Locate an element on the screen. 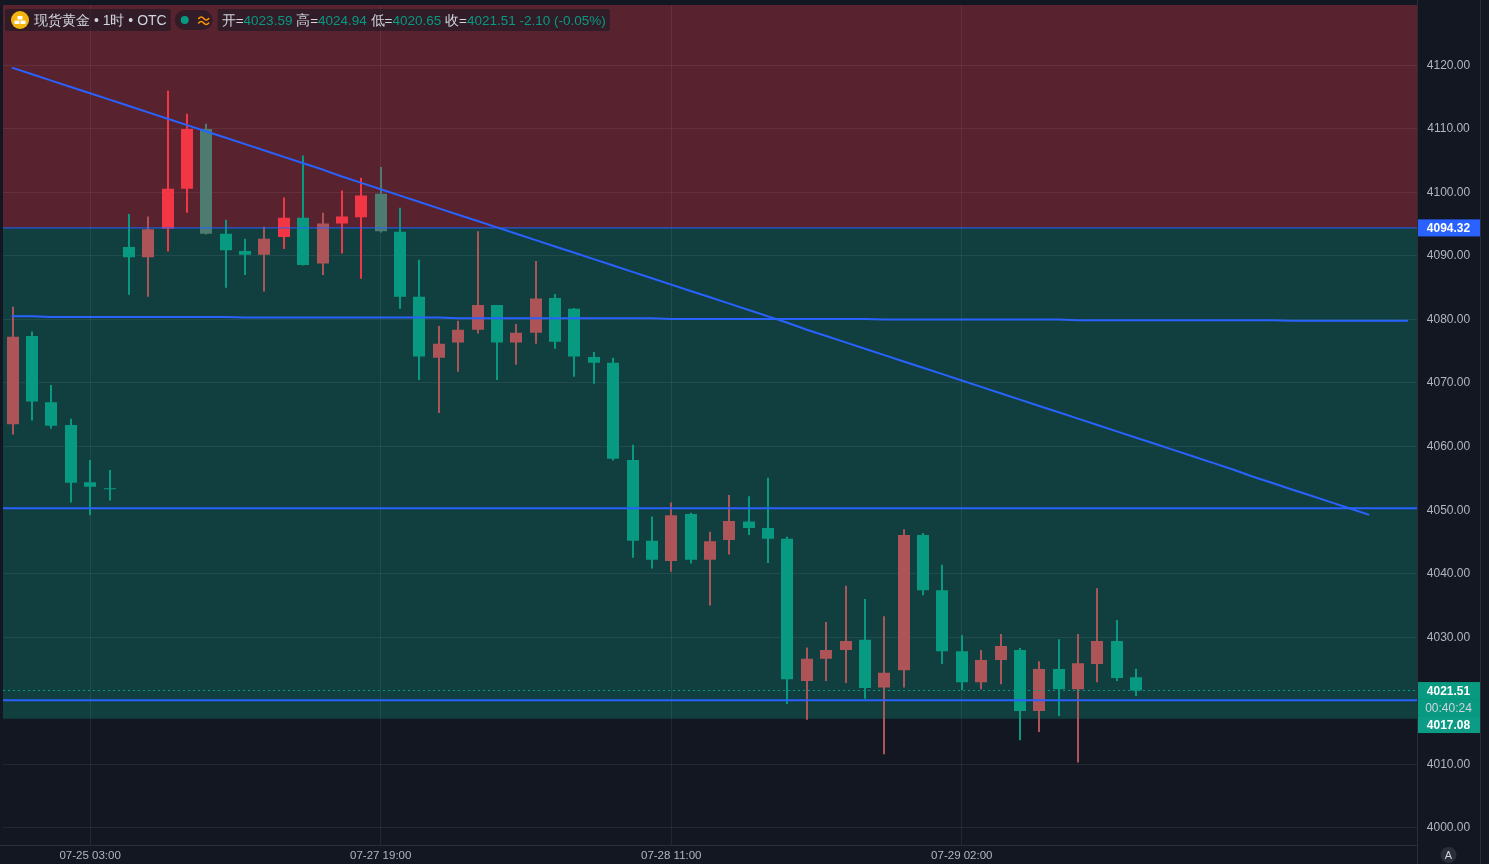  y-tick-label: 4010.00 is located at coordinates (1448, 763).